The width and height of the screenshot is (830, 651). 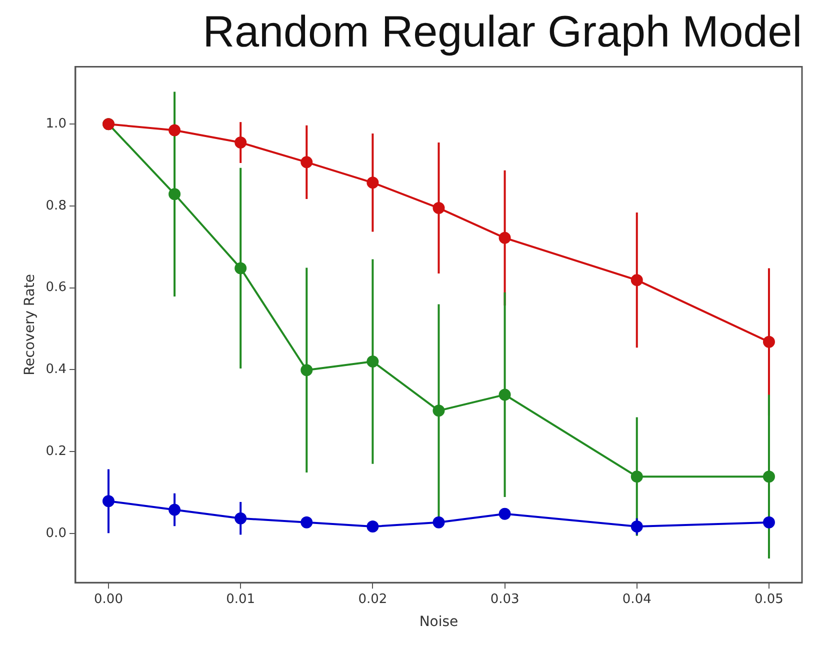 What do you see at coordinates (505, 599) in the screenshot?
I see `x-tick-label: 0.03` at bounding box center [505, 599].